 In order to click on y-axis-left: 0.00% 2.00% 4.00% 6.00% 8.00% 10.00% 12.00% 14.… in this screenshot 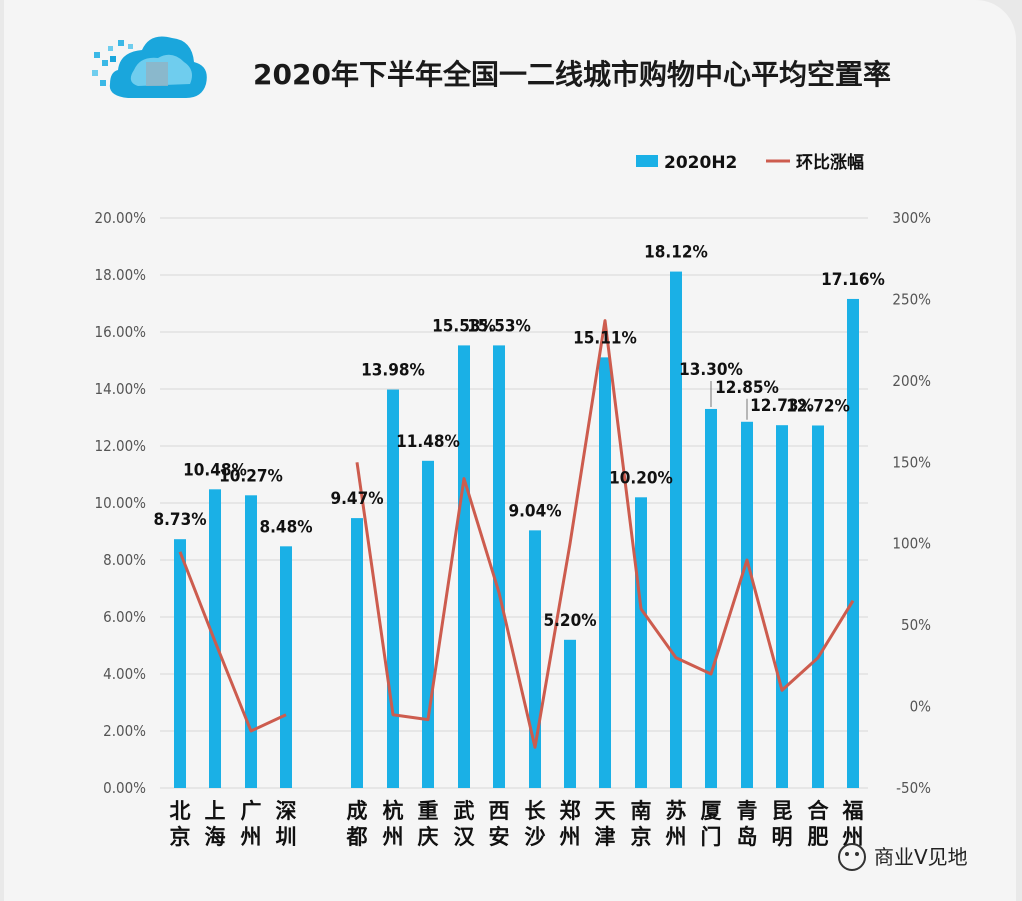, I will do `click(121, 503)`.